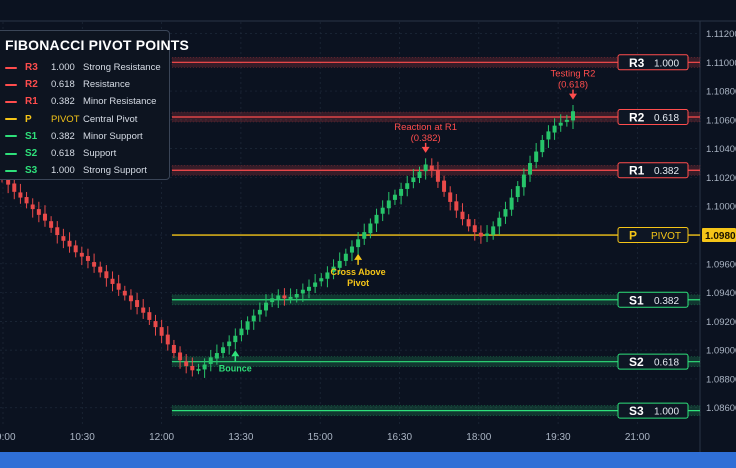  What do you see at coordinates (666, 236) in the screenshot?
I see `level-ratio: PIVOT` at bounding box center [666, 236].